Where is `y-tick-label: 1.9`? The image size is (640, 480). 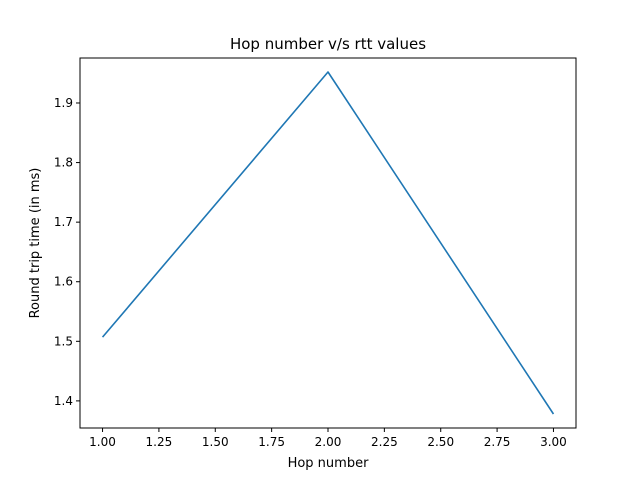
y-tick-label: 1.9 is located at coordinates (63, 103).